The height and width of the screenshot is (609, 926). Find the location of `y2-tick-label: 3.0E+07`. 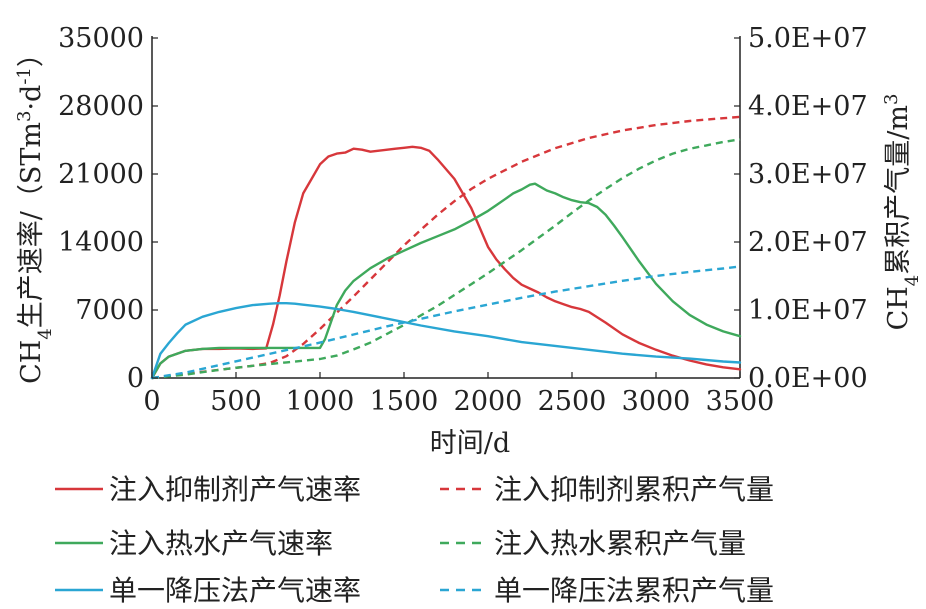

y2-tick-label: 3.0E+07 is located at coordinates (808, 174).